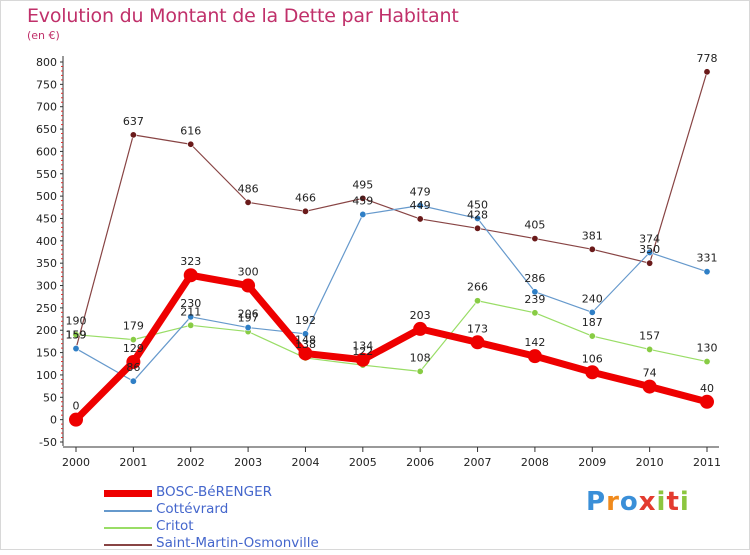 The width and height of the screenshot is (750, 555). I want to click on y-tick-label: 0, so click(53, 420).